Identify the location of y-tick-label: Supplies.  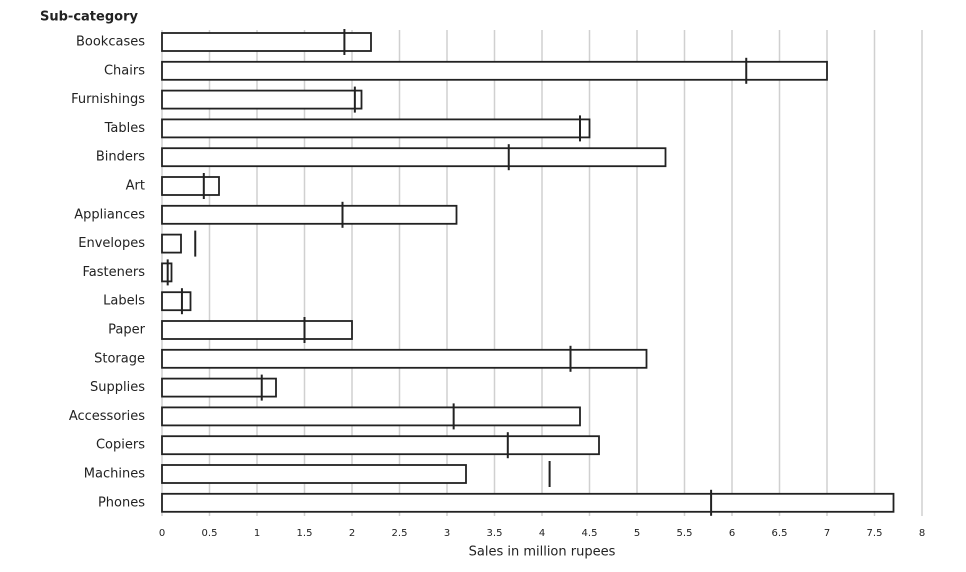
(117, 387).